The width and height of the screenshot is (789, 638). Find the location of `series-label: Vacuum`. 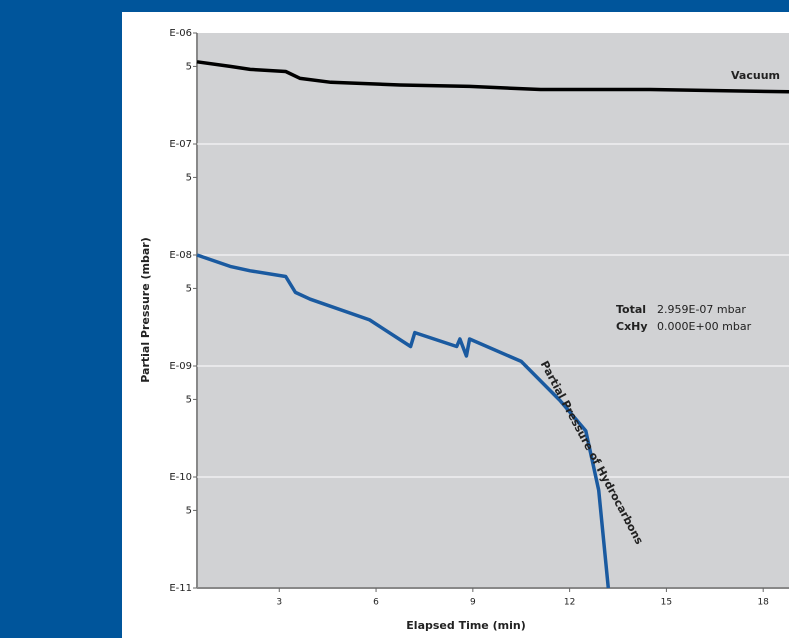

series-label: Vacuum is located at coordinates (755, 75).